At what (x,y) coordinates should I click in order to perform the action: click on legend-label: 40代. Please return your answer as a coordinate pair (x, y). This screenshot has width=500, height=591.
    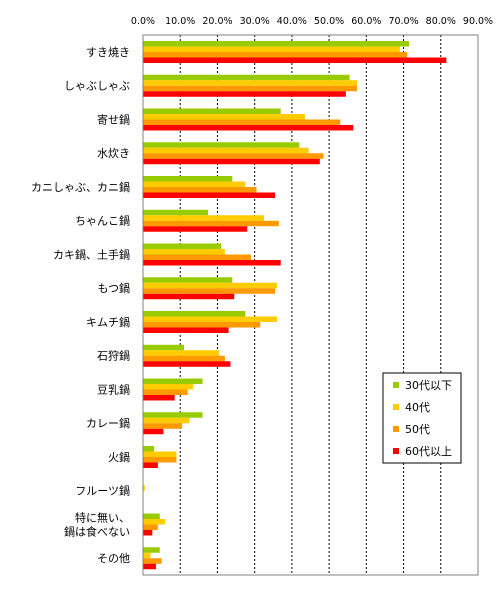
    Looking at the image, I should click on (417, 407).